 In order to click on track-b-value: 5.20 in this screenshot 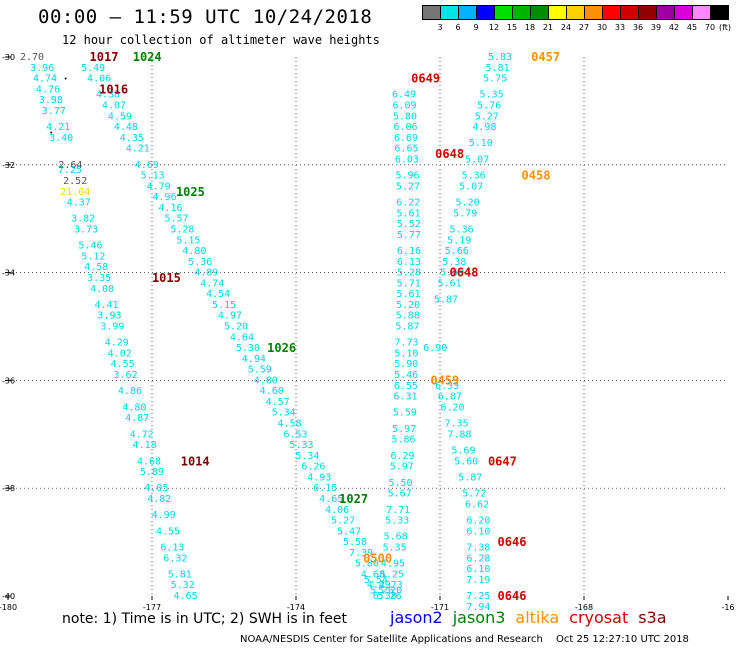, I will do `click(236, 327)`.